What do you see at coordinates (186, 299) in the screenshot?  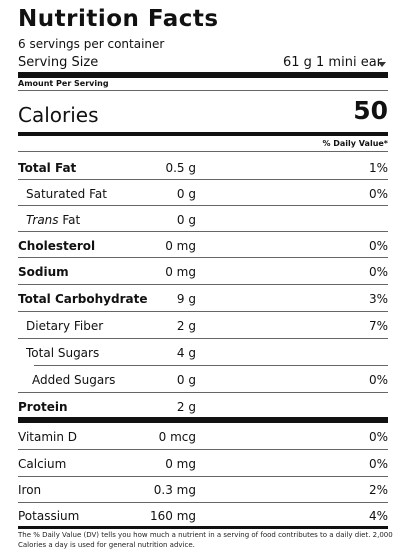 I see `nutrient-amount: 9 g` at bounding box center [186, 299].